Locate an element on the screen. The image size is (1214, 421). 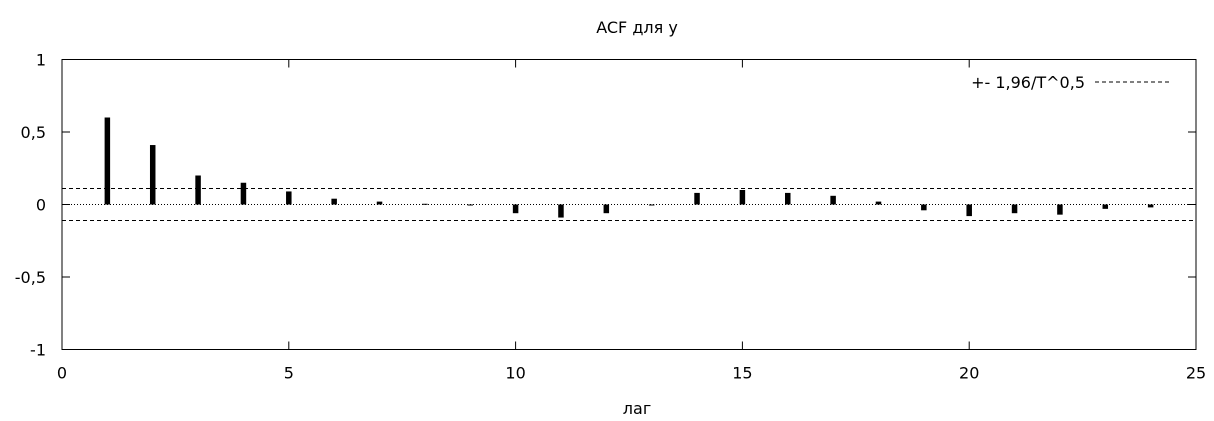
confidence-bands is located at coordinates (629, 204).